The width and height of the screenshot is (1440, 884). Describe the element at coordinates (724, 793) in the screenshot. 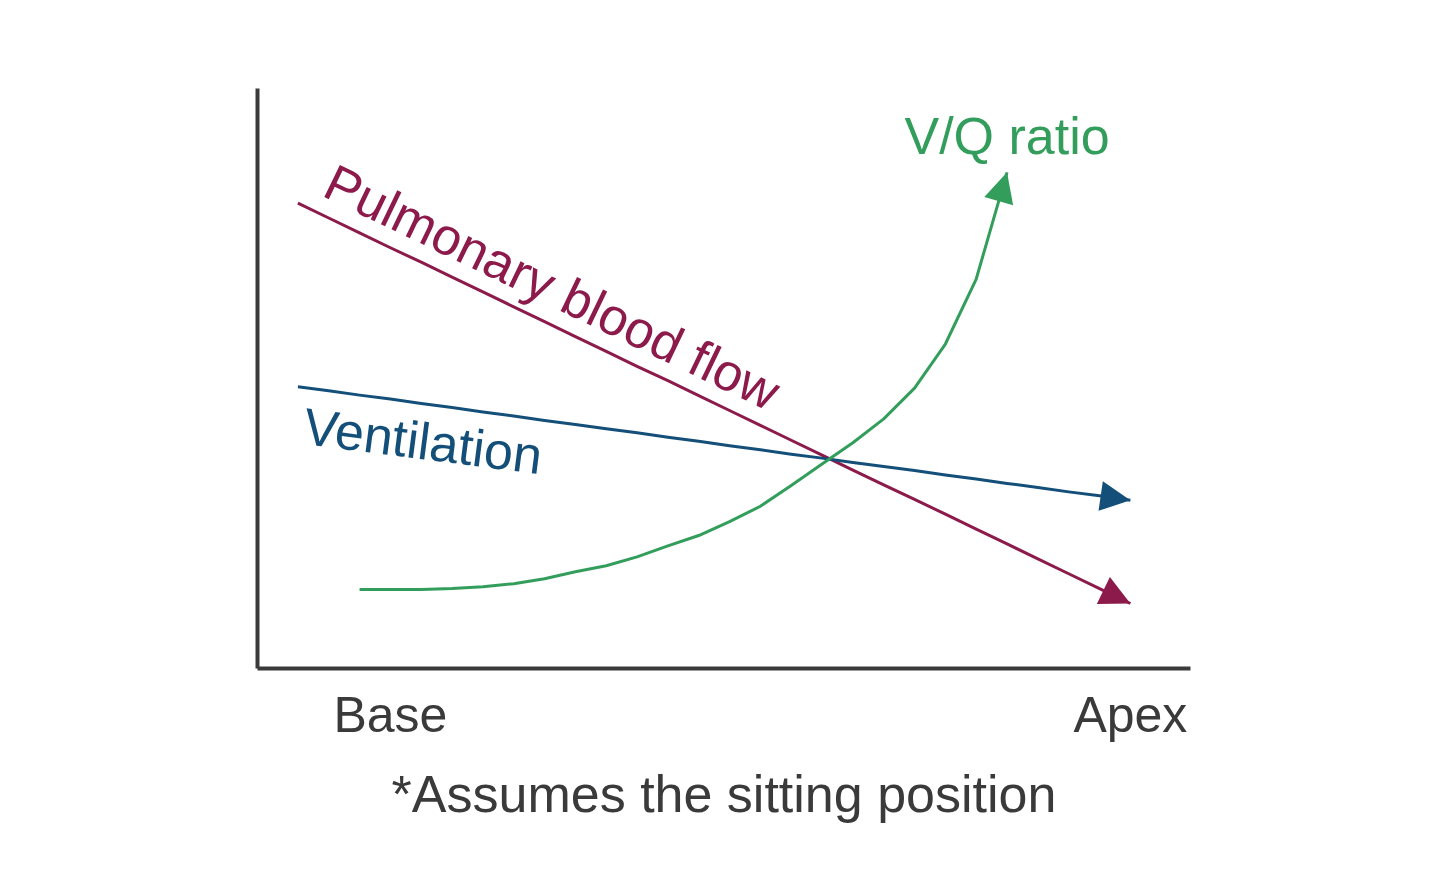

I see `text: *Assumes the sitting position` at that location.